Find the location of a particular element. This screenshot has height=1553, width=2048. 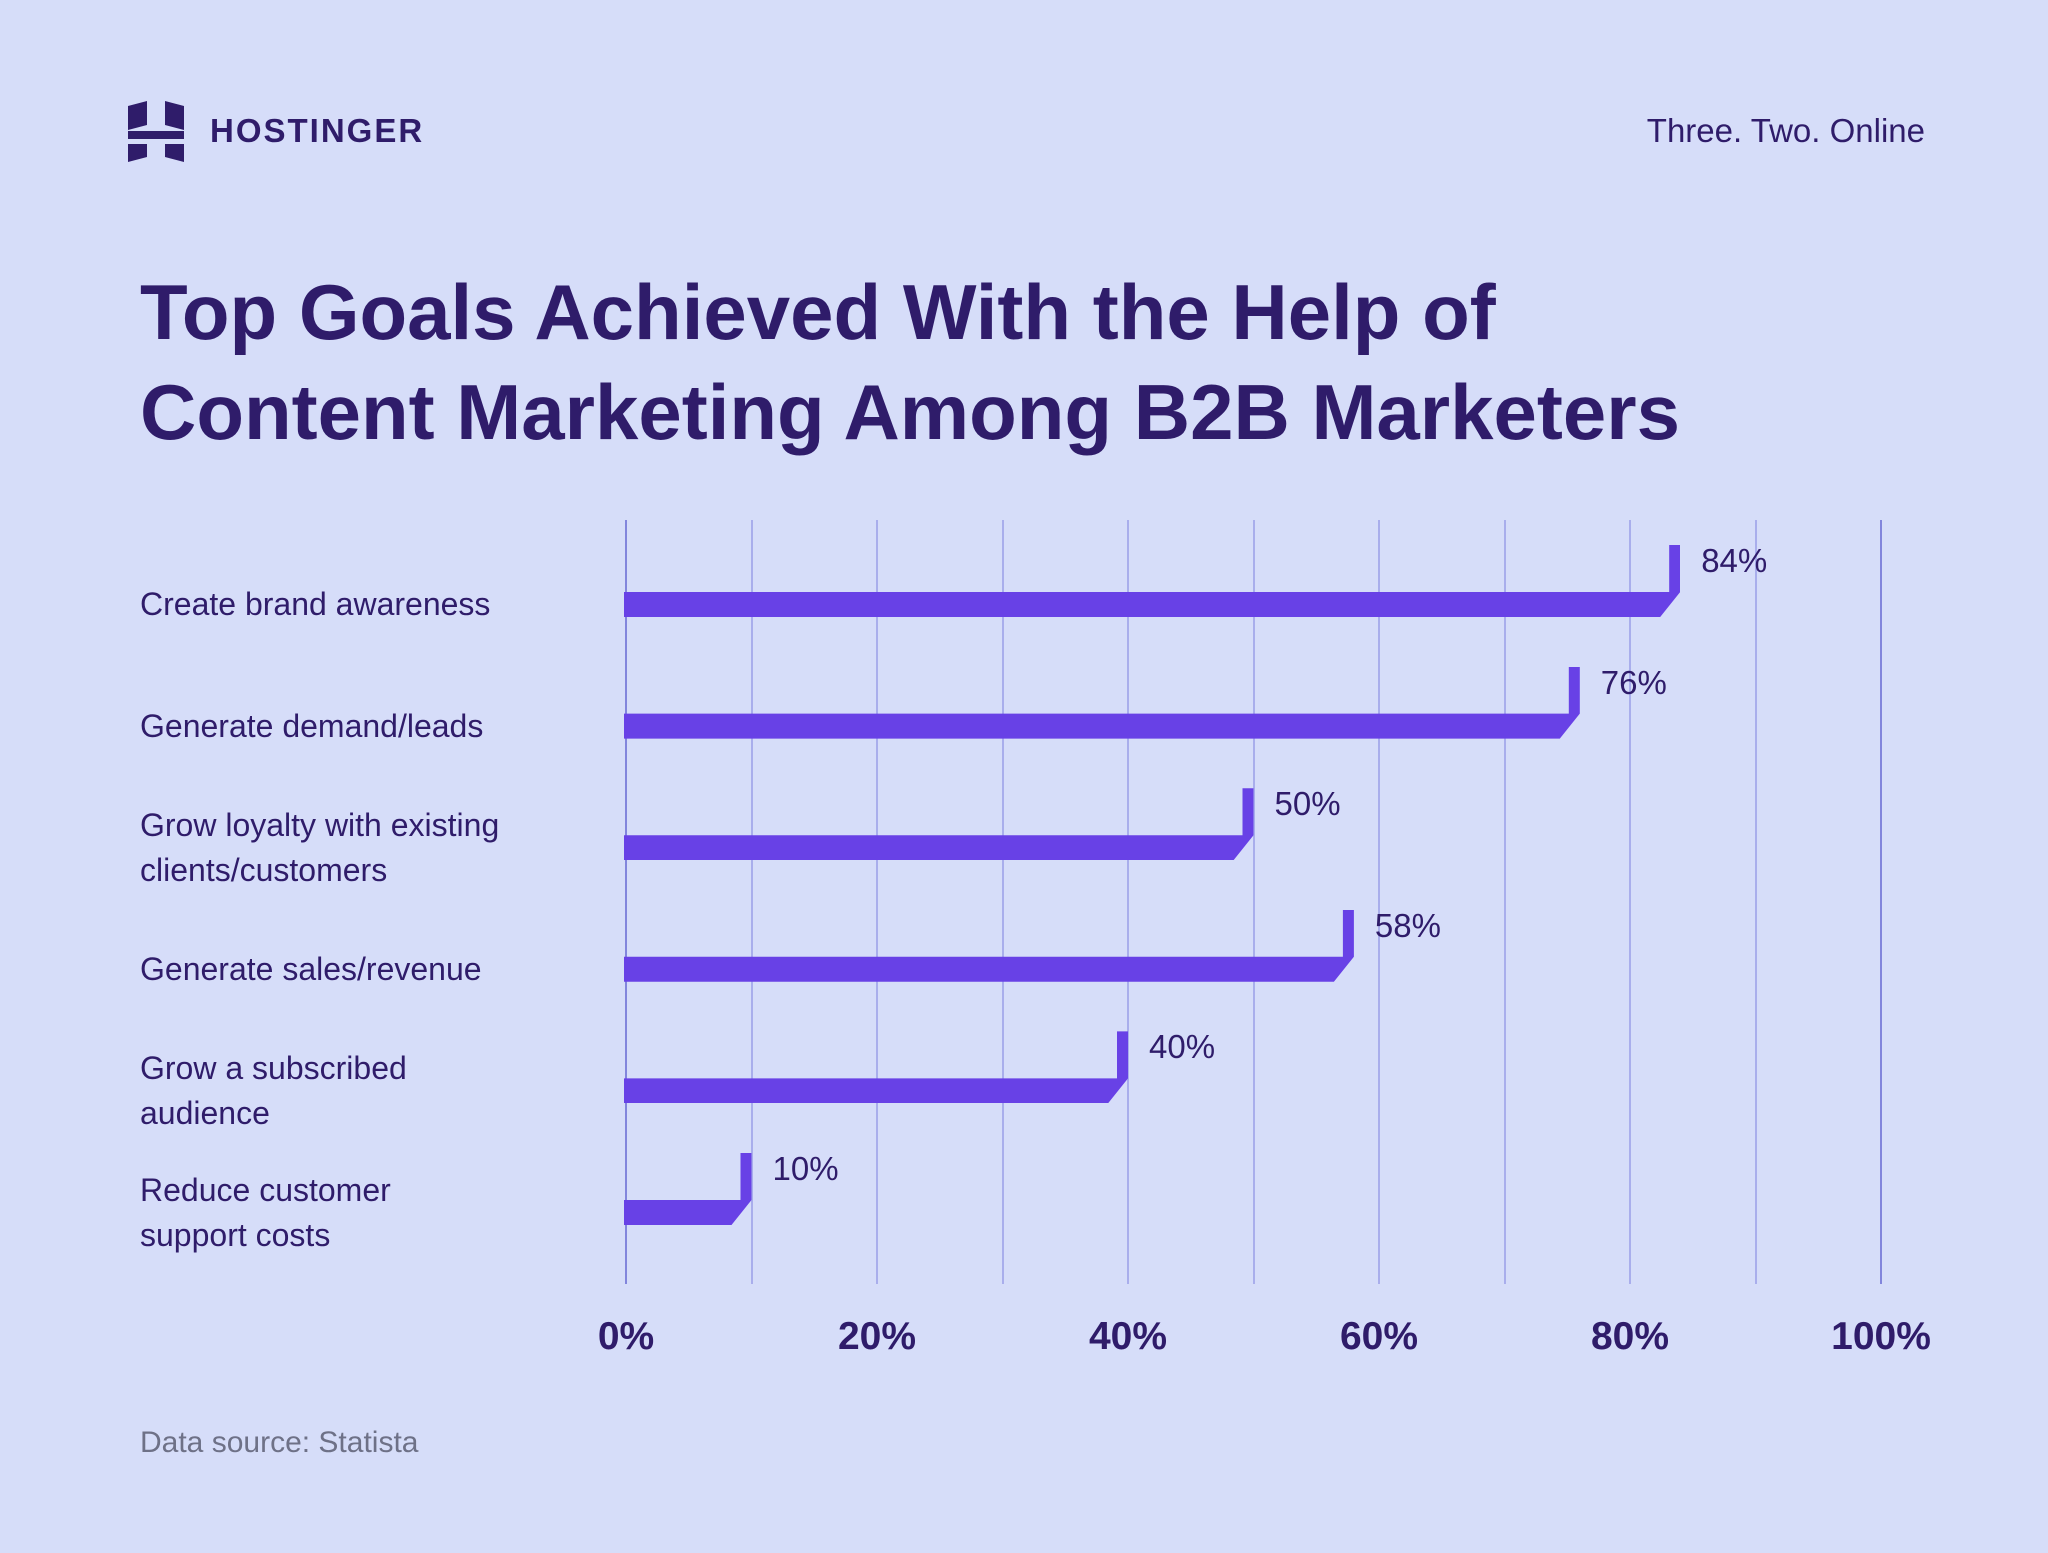

gridline-10pct is located at coordinates (751, 902).